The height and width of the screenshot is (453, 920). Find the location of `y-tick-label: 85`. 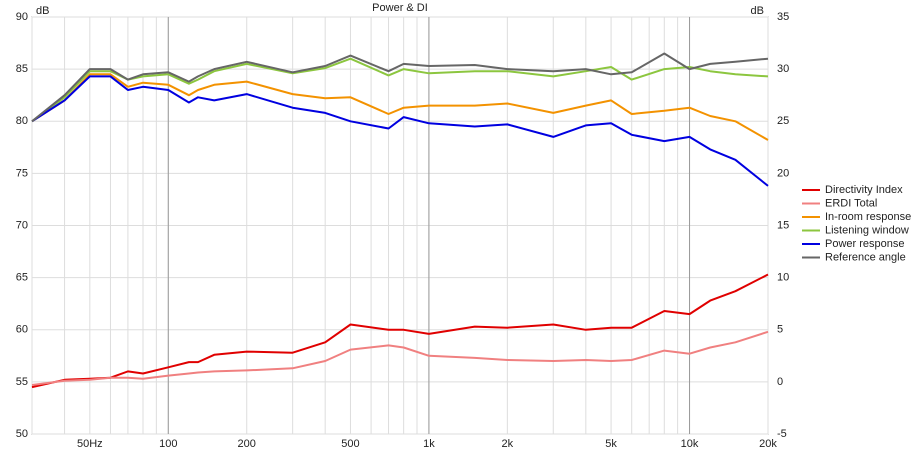

y-tick-label: 85 is located at coordinates (22, 69).